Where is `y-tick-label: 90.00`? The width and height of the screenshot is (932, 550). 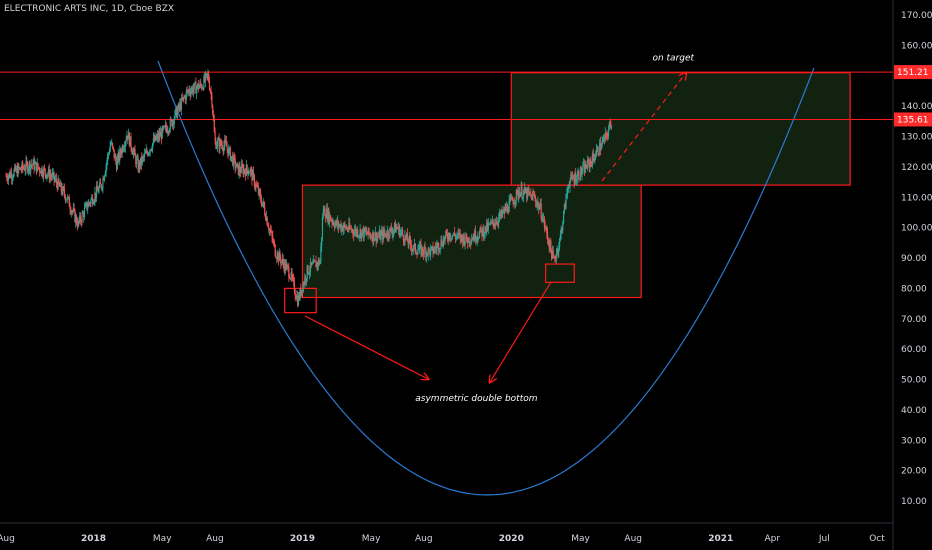
y-tick-label: 90.00 is located at coordinates (914, 259).